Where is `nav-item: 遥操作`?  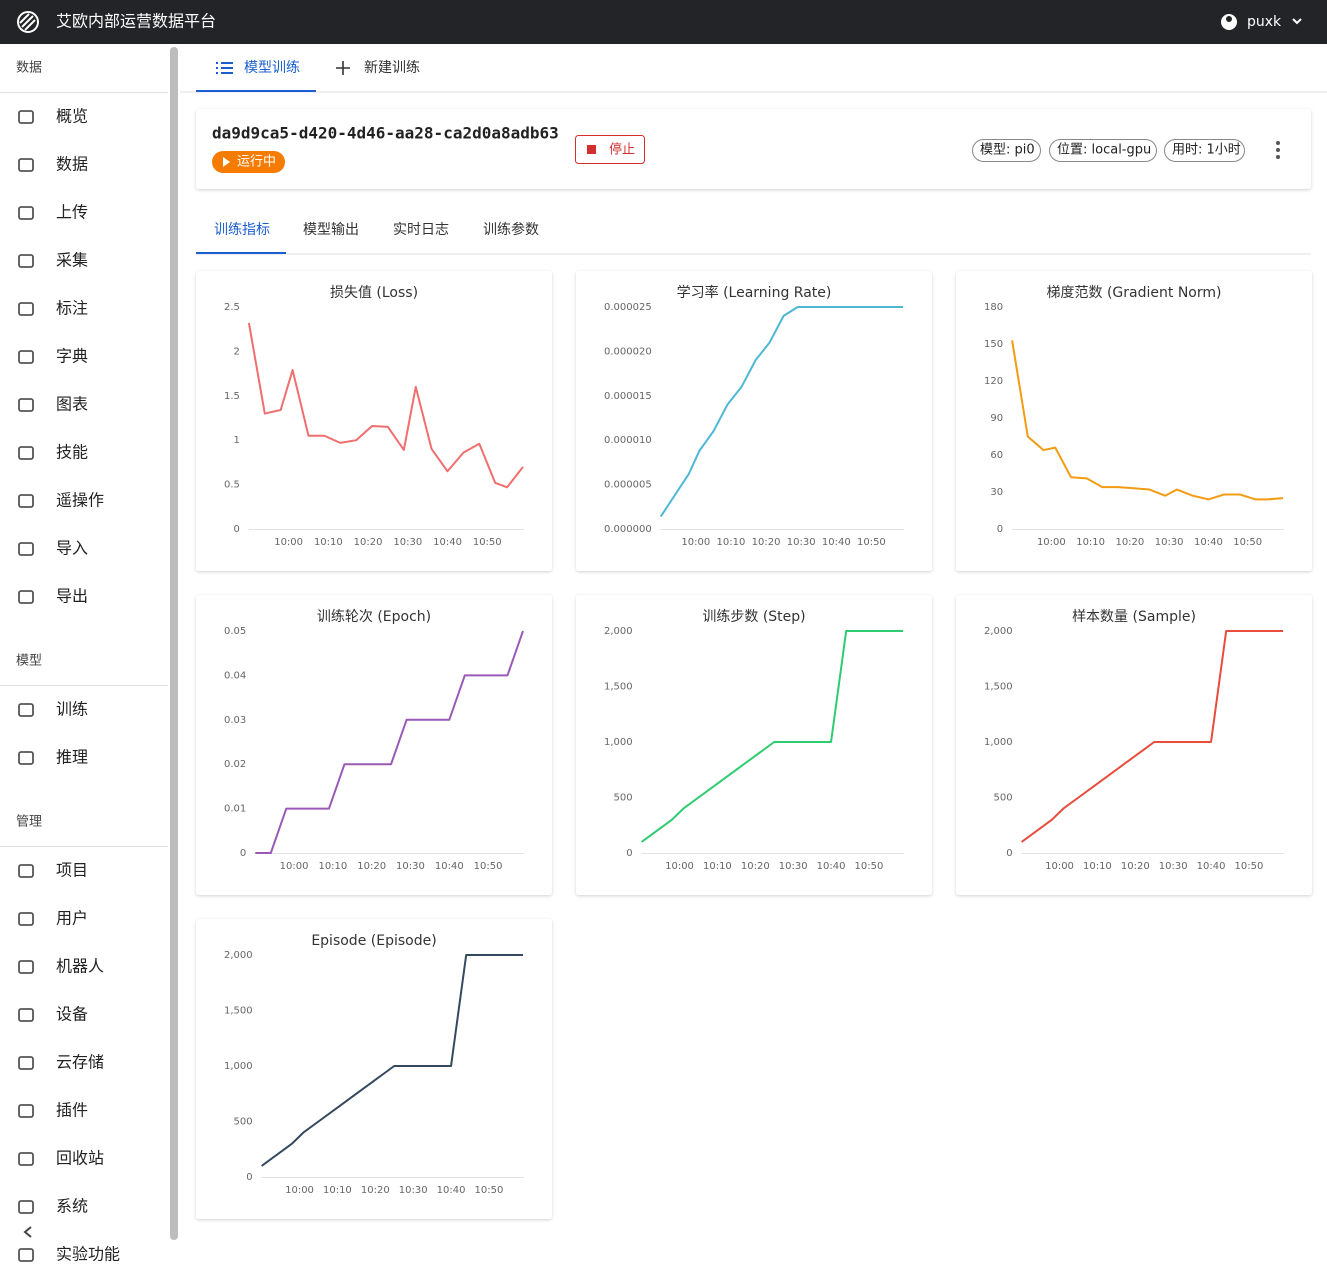 nav-item: 遥操作 is located at coordinates (80, 500).